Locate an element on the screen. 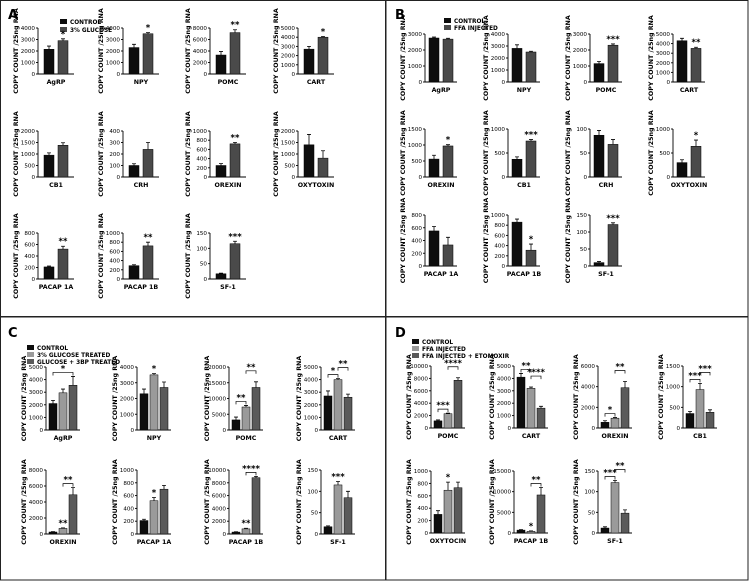 Image resolution: width=749 pixels, height=581 pixels. y-tick-label: 50 is located at coordinates (204, 265).